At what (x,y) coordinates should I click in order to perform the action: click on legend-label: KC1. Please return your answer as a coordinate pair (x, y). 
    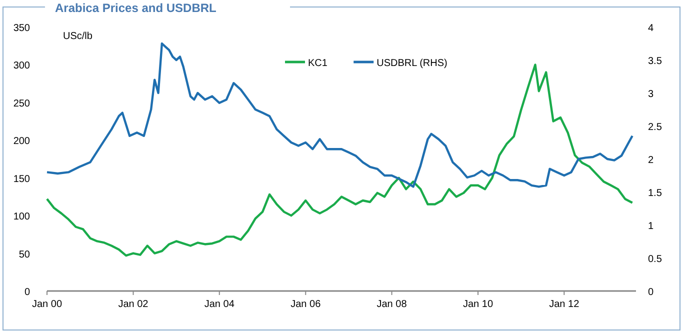
    Looking at the image, I should click on (318, 63).